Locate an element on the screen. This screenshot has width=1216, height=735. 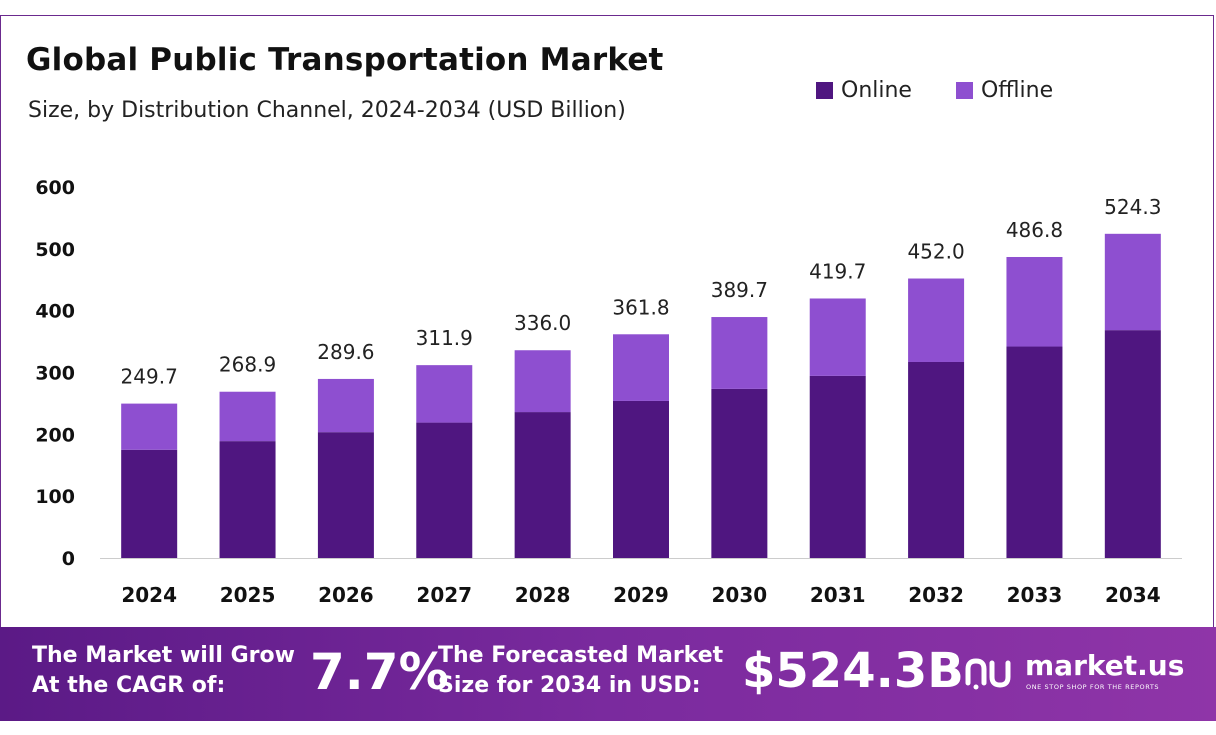
y-tick-label: 500 is located at coordinates (55, 250).